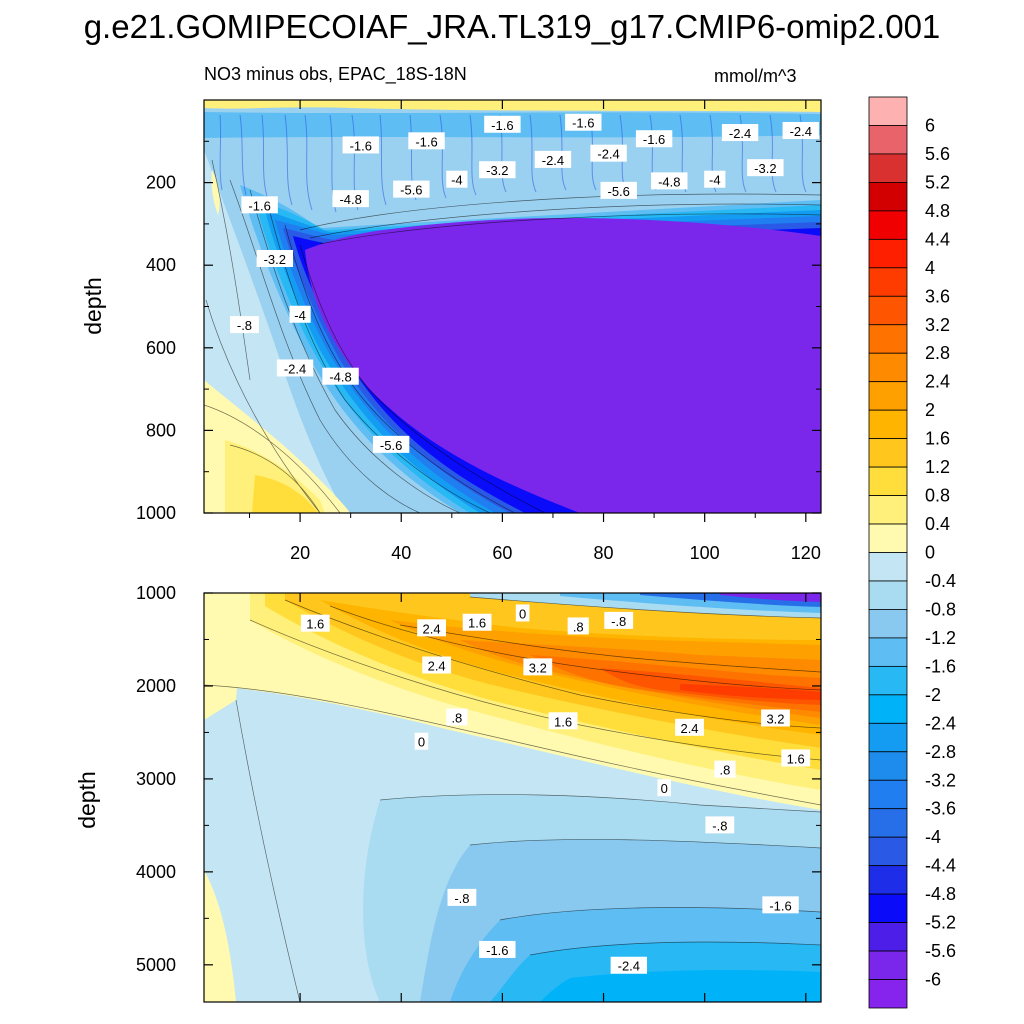  I want to click on upper-x-tick-labels: 20 40 60 80 100 120, so click(555, 553).